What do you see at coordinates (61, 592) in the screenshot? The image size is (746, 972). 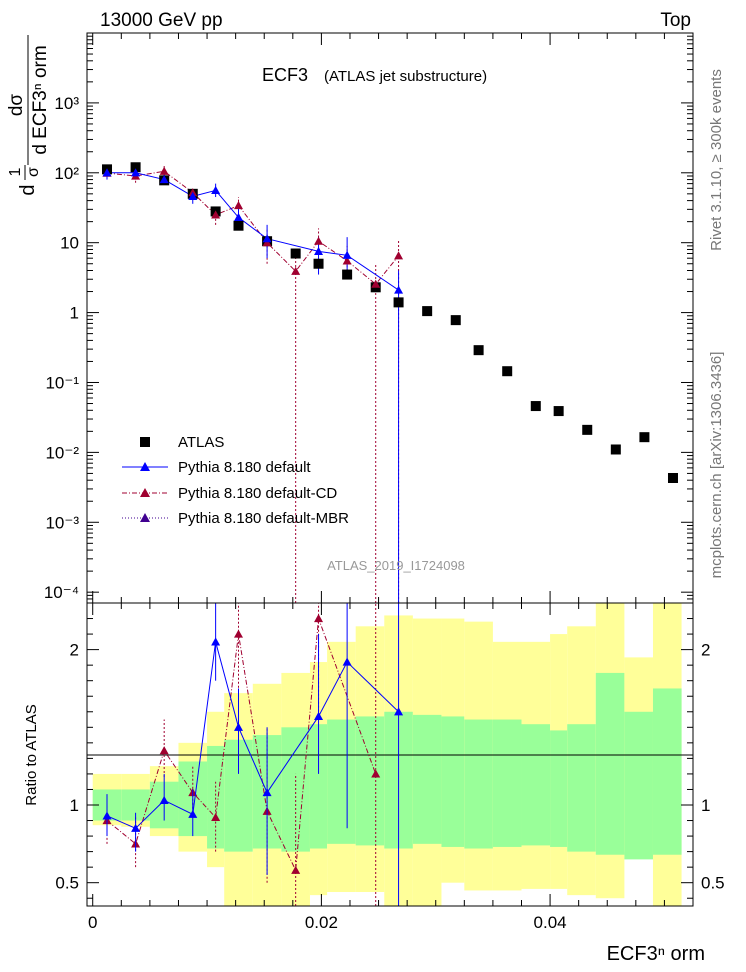 I see `main-y-tick-label: 10⁻⁴` at bounding box center [61, 592].